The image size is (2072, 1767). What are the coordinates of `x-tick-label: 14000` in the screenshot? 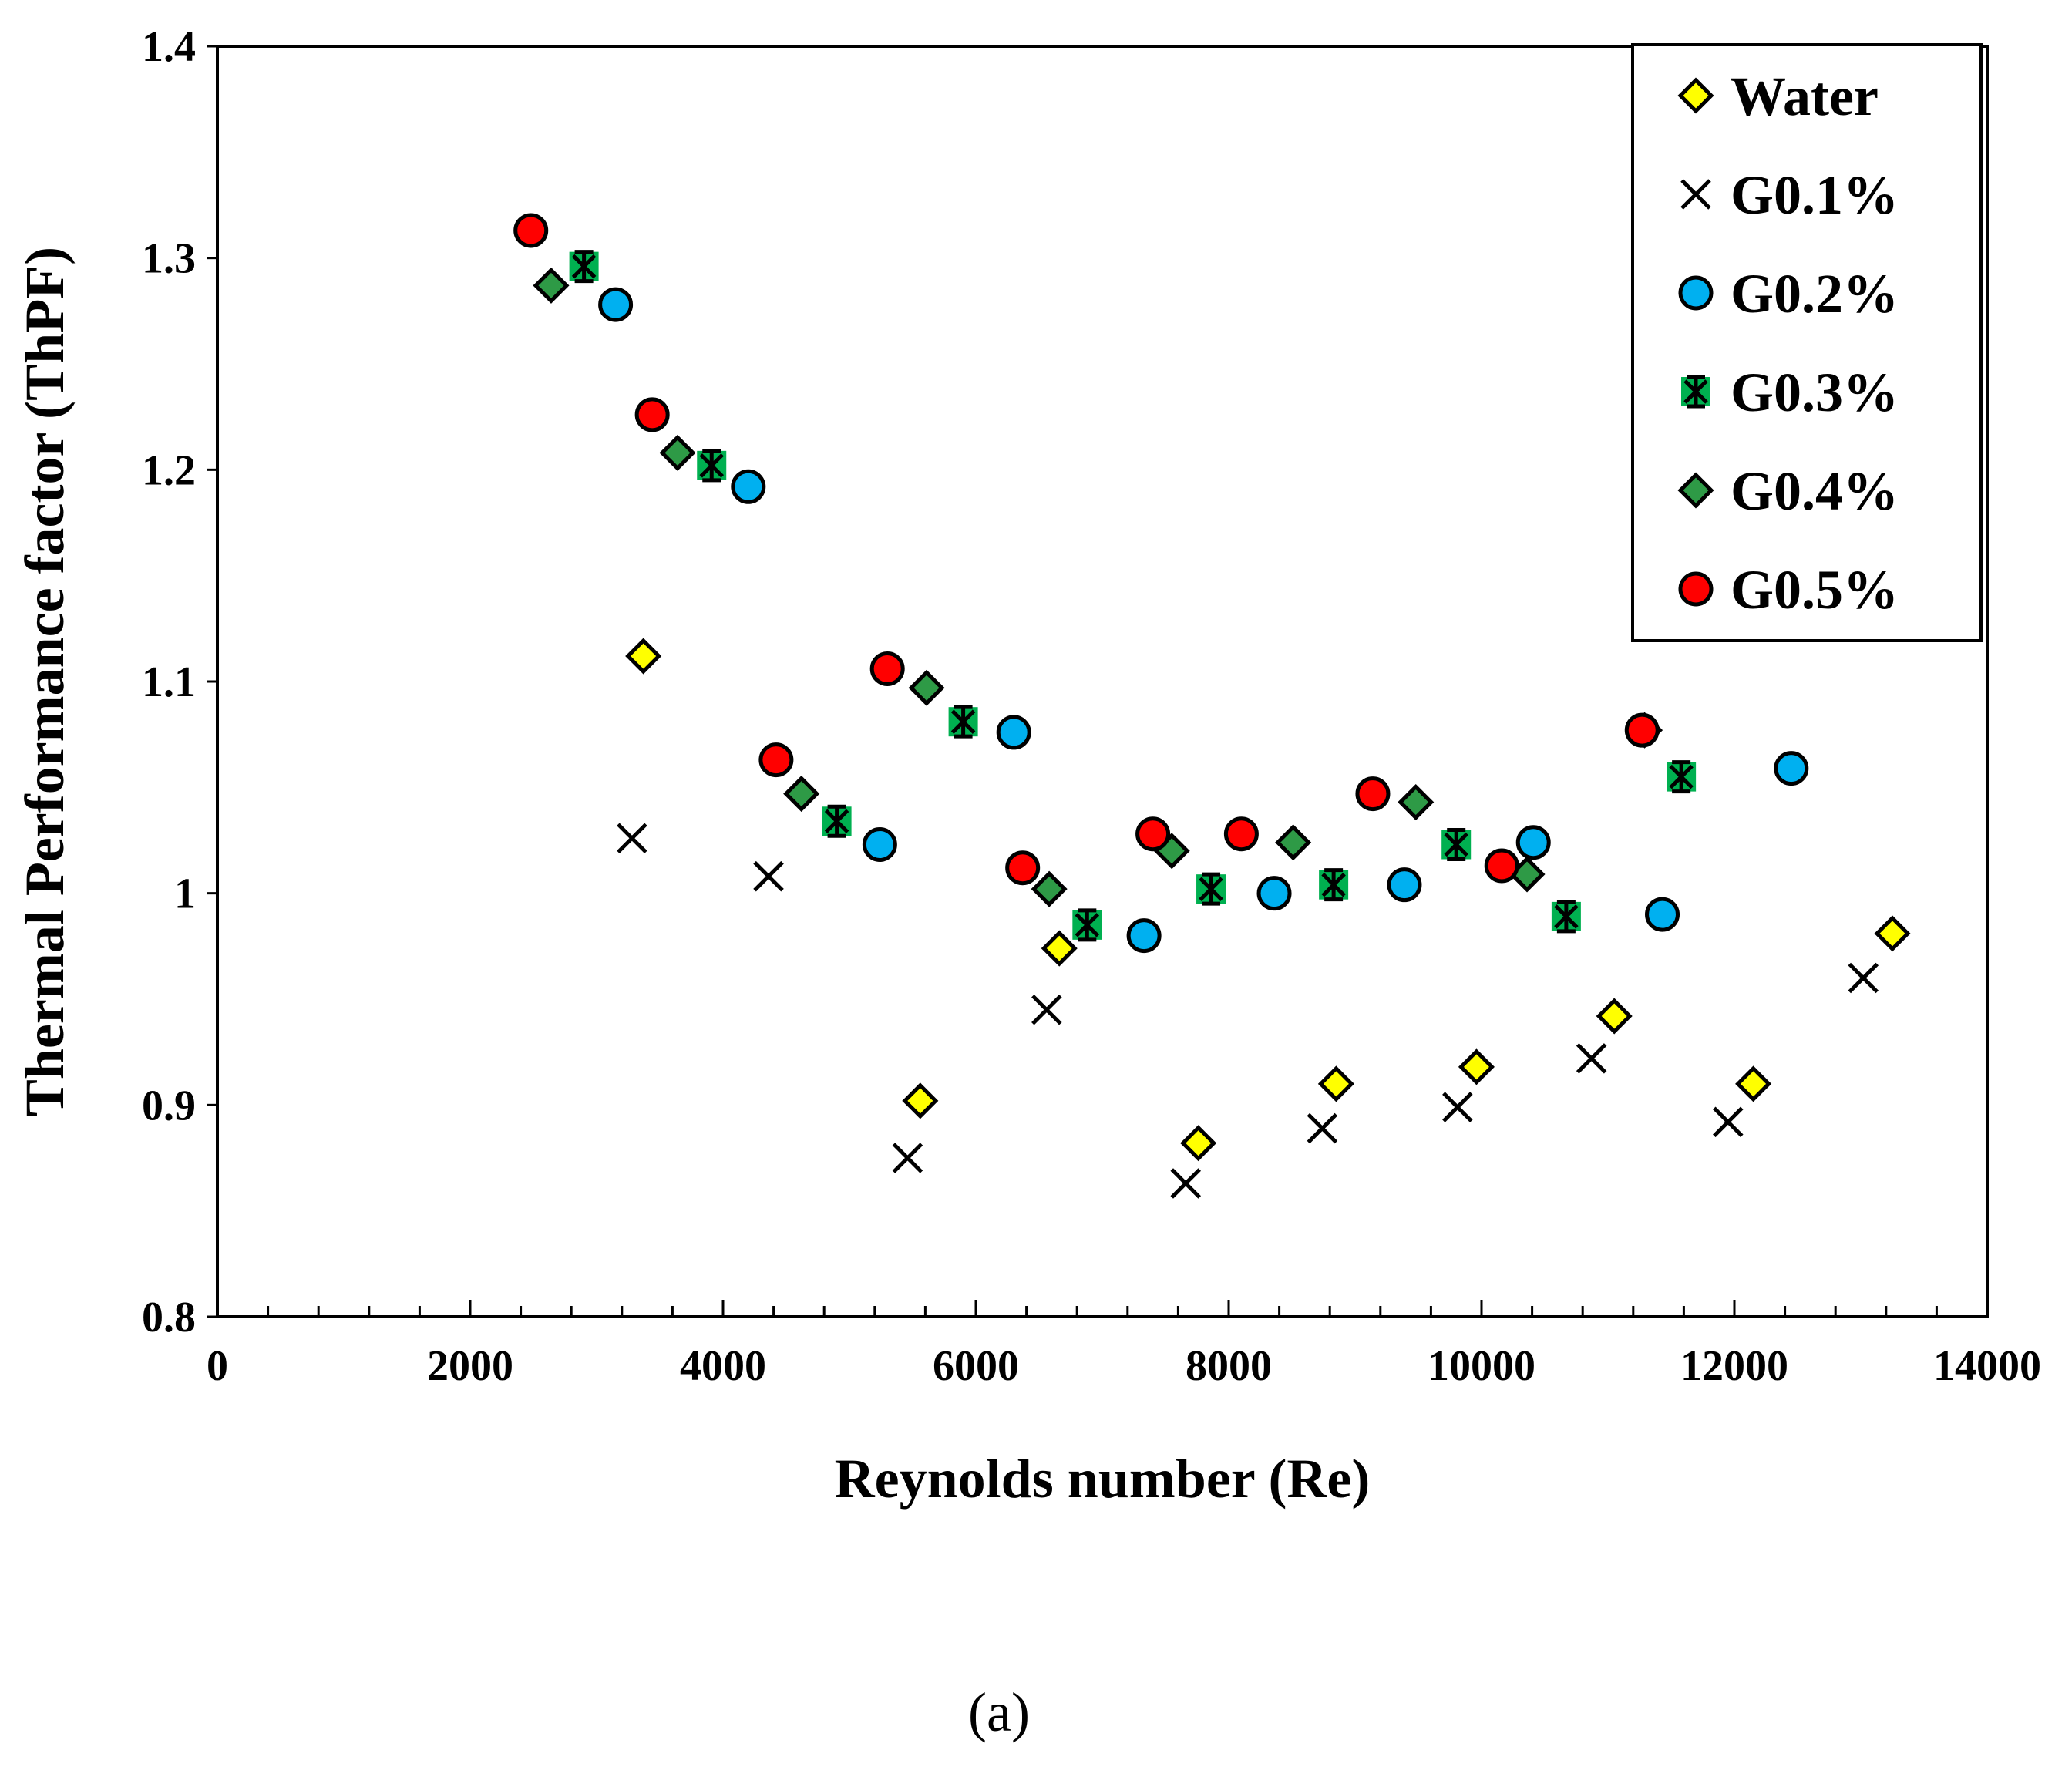 It's located at (1987, 1366).